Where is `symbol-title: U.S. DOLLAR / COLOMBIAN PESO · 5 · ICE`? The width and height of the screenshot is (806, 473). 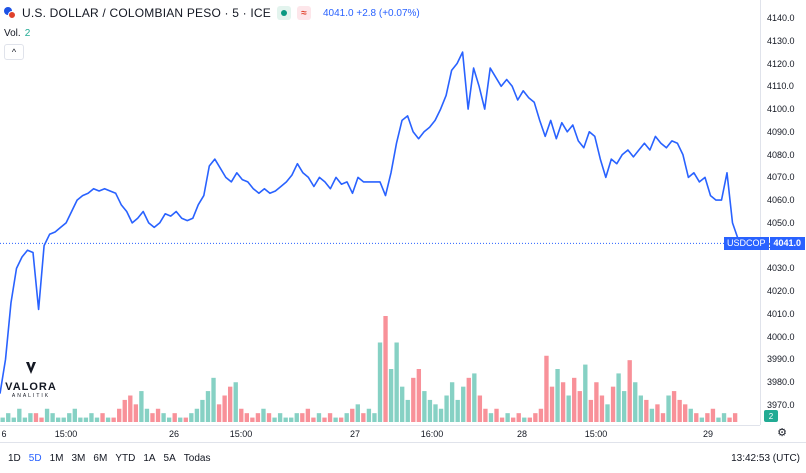 symbol-title: U.S. DOLLAR / COLOMBIAN PESO · 5 · ICE is located at coordinates (146, 13).